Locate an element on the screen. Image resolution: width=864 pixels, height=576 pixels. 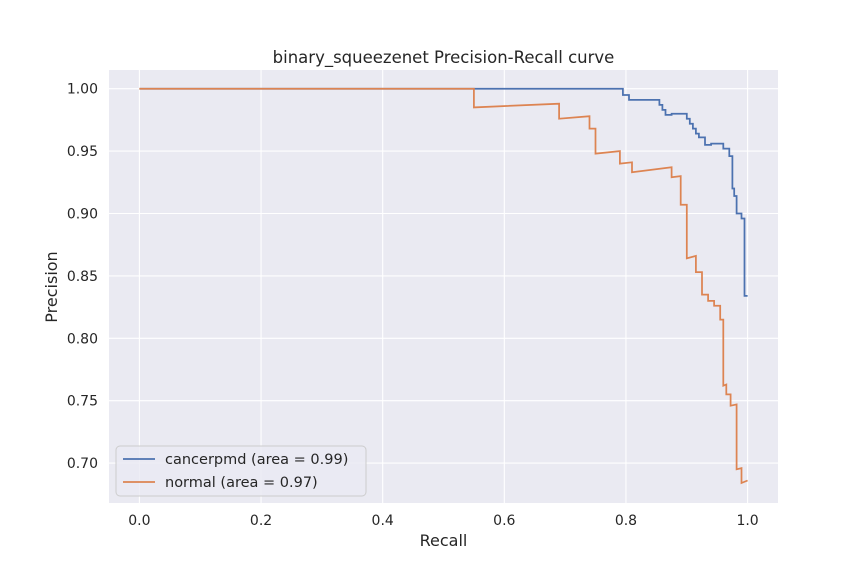
y-tick-label: 0.80 is located at coordinates (82, 339).